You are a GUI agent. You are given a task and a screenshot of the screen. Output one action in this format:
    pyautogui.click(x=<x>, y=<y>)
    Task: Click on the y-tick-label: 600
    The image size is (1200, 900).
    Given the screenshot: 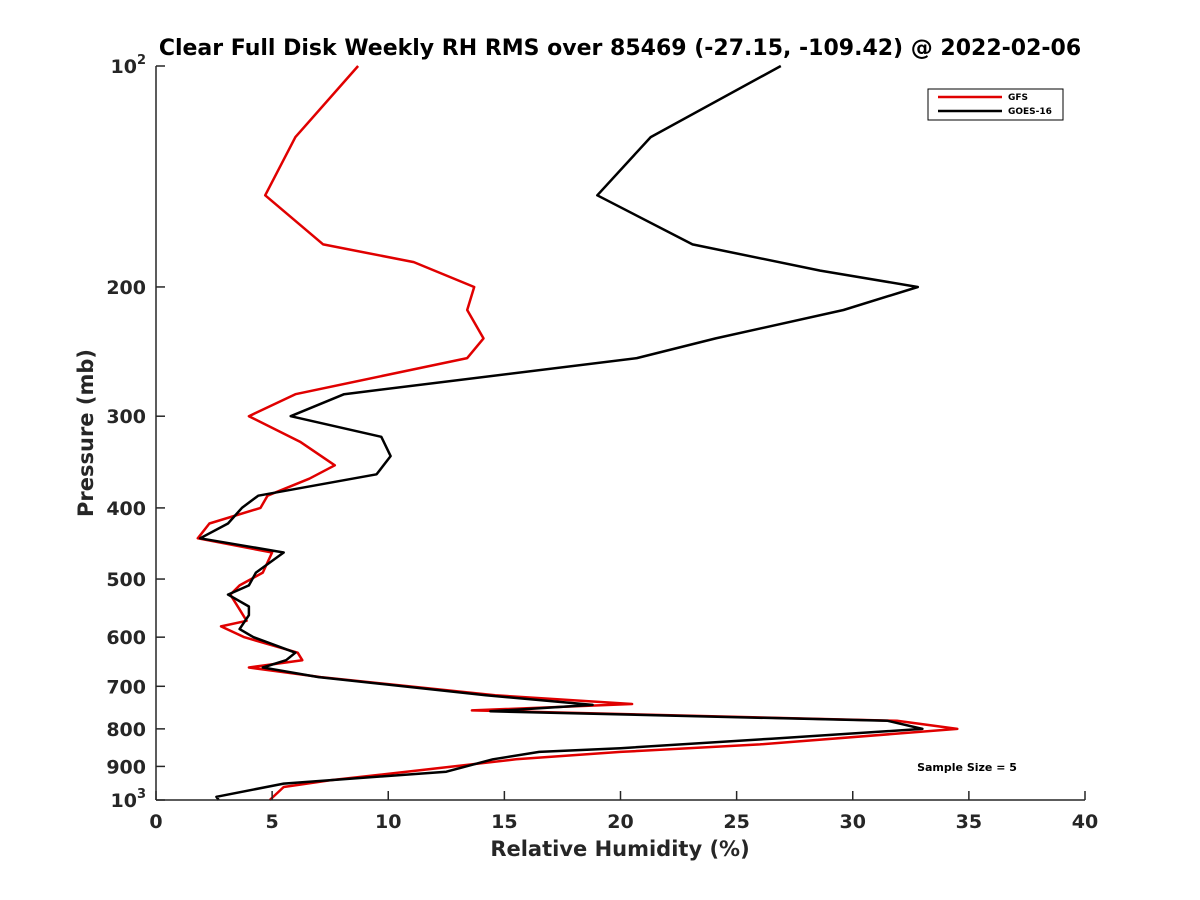 What is the action you would take?
    pyautogui.click(x=126, y=638)
    